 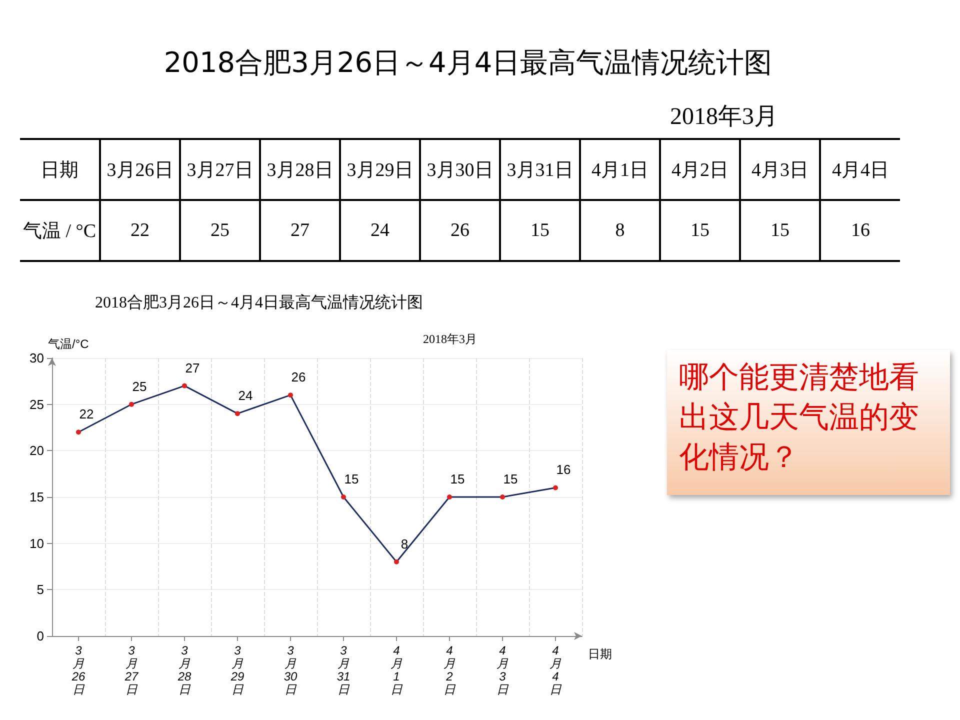 What do you see at coordinates (40, 590) in the screenshot?
I see `y-tick-label: 5` at bounding box center [40, 590].